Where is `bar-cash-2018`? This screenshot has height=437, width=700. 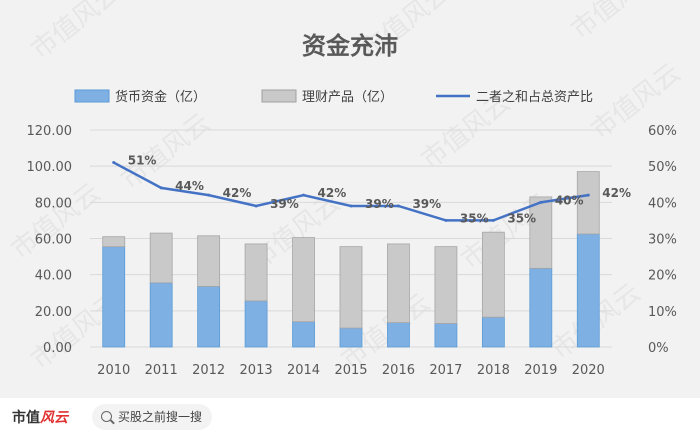
bar-cash-2018 is located at coordinates (493, 332).